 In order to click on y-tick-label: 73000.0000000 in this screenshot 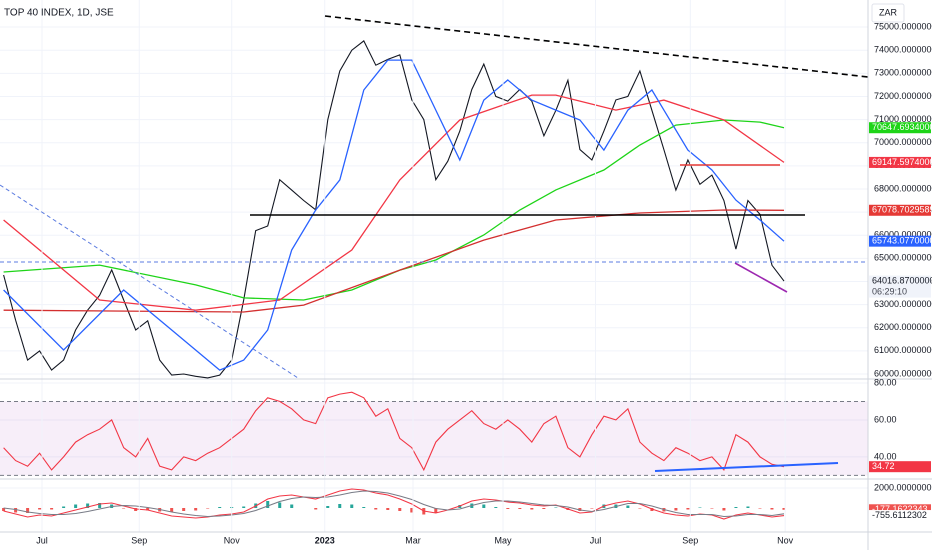, I will do `click(903, 73)`.